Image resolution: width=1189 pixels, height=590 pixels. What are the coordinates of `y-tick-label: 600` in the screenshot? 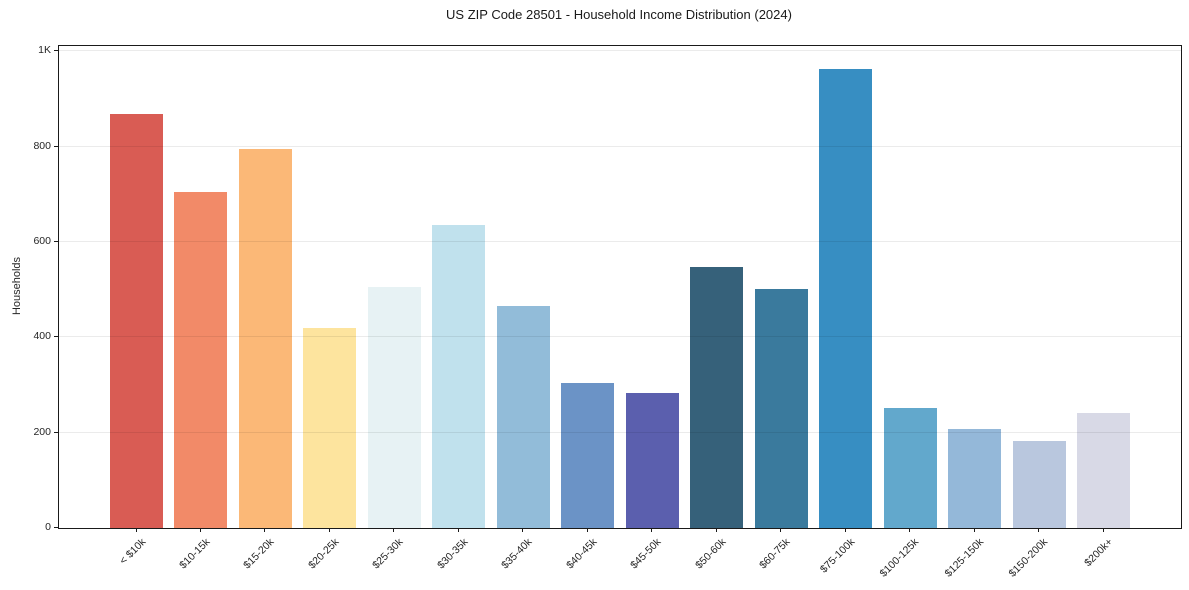 It's located at (42, 240).